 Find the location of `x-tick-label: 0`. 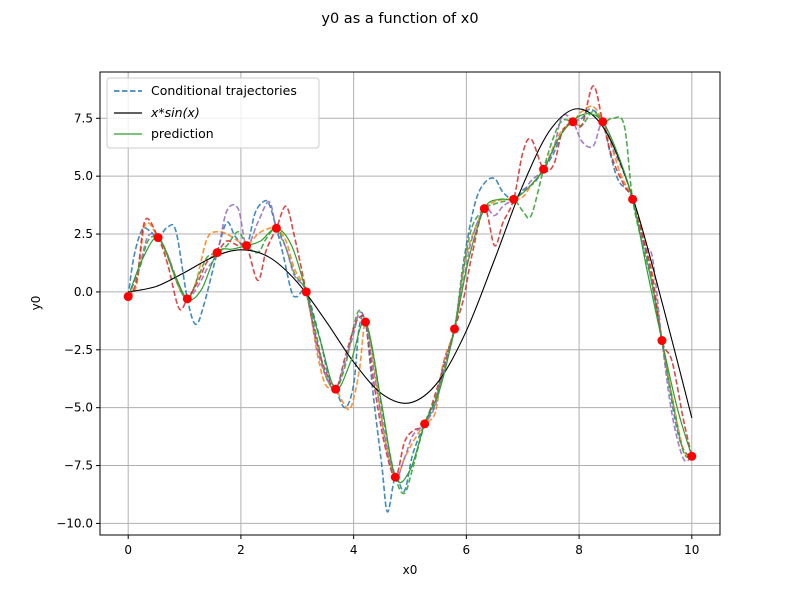

x-tick-label: 0 is located at coordinates (128, 550).